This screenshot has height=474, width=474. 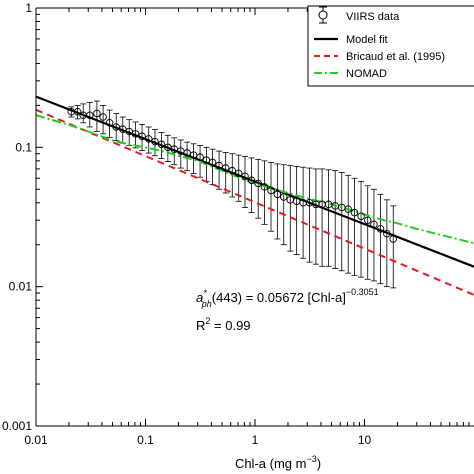 What do you see at coordinates (271, 463) in the screenshot?
I see `x-axis-title-main: Chl-a (mg m` at bounding box center [271, 463].